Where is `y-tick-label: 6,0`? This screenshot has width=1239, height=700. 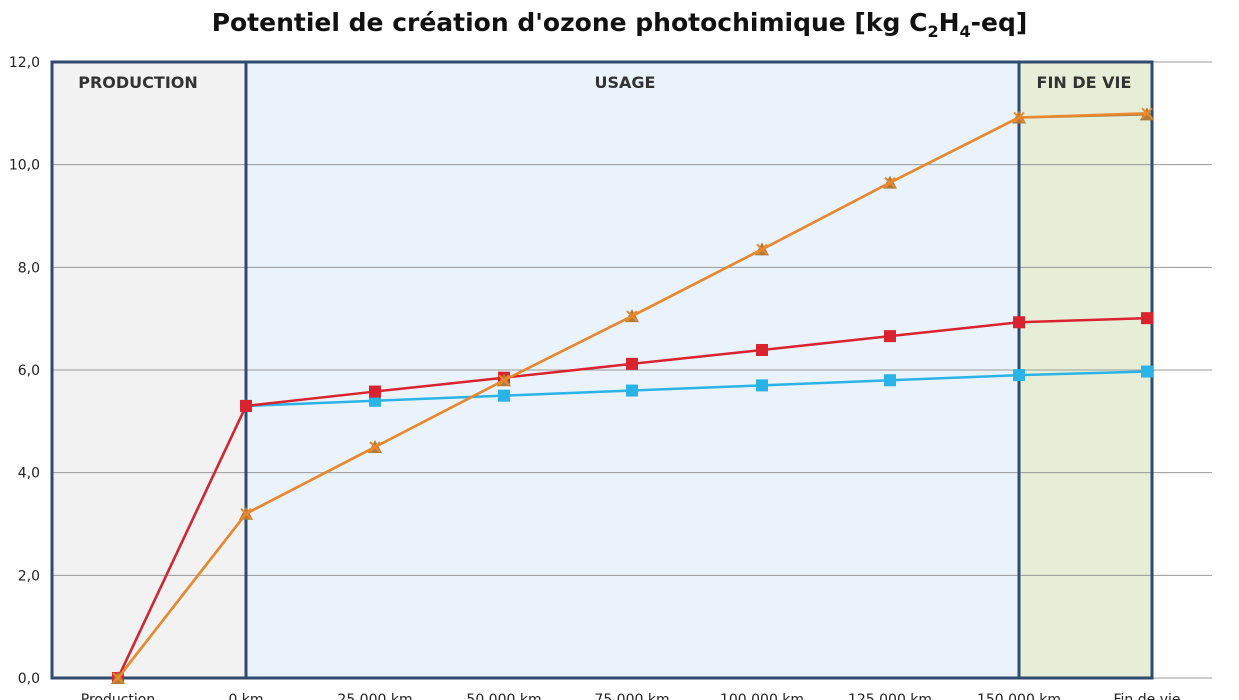 y-tick-label: 6,0 is located at coordinates (29, 371).